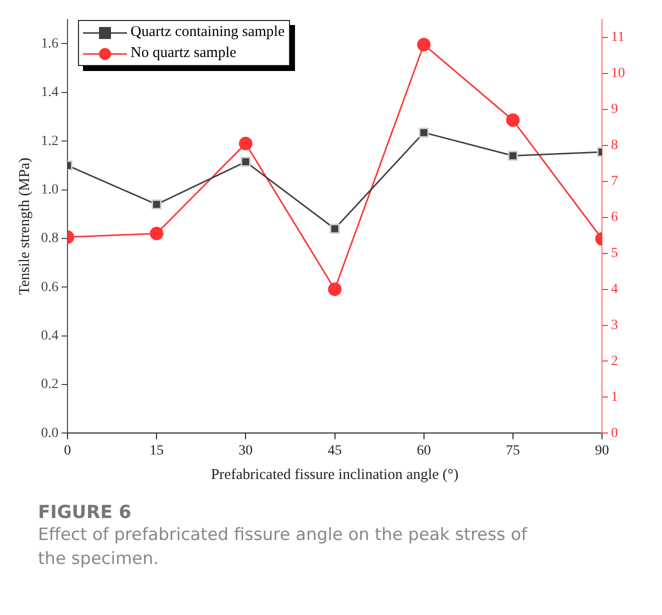  What do you see at coordinates (49, 238) in the screenshot?
I see `y-tick-label: 0.8` at bounding box center [49, 238].